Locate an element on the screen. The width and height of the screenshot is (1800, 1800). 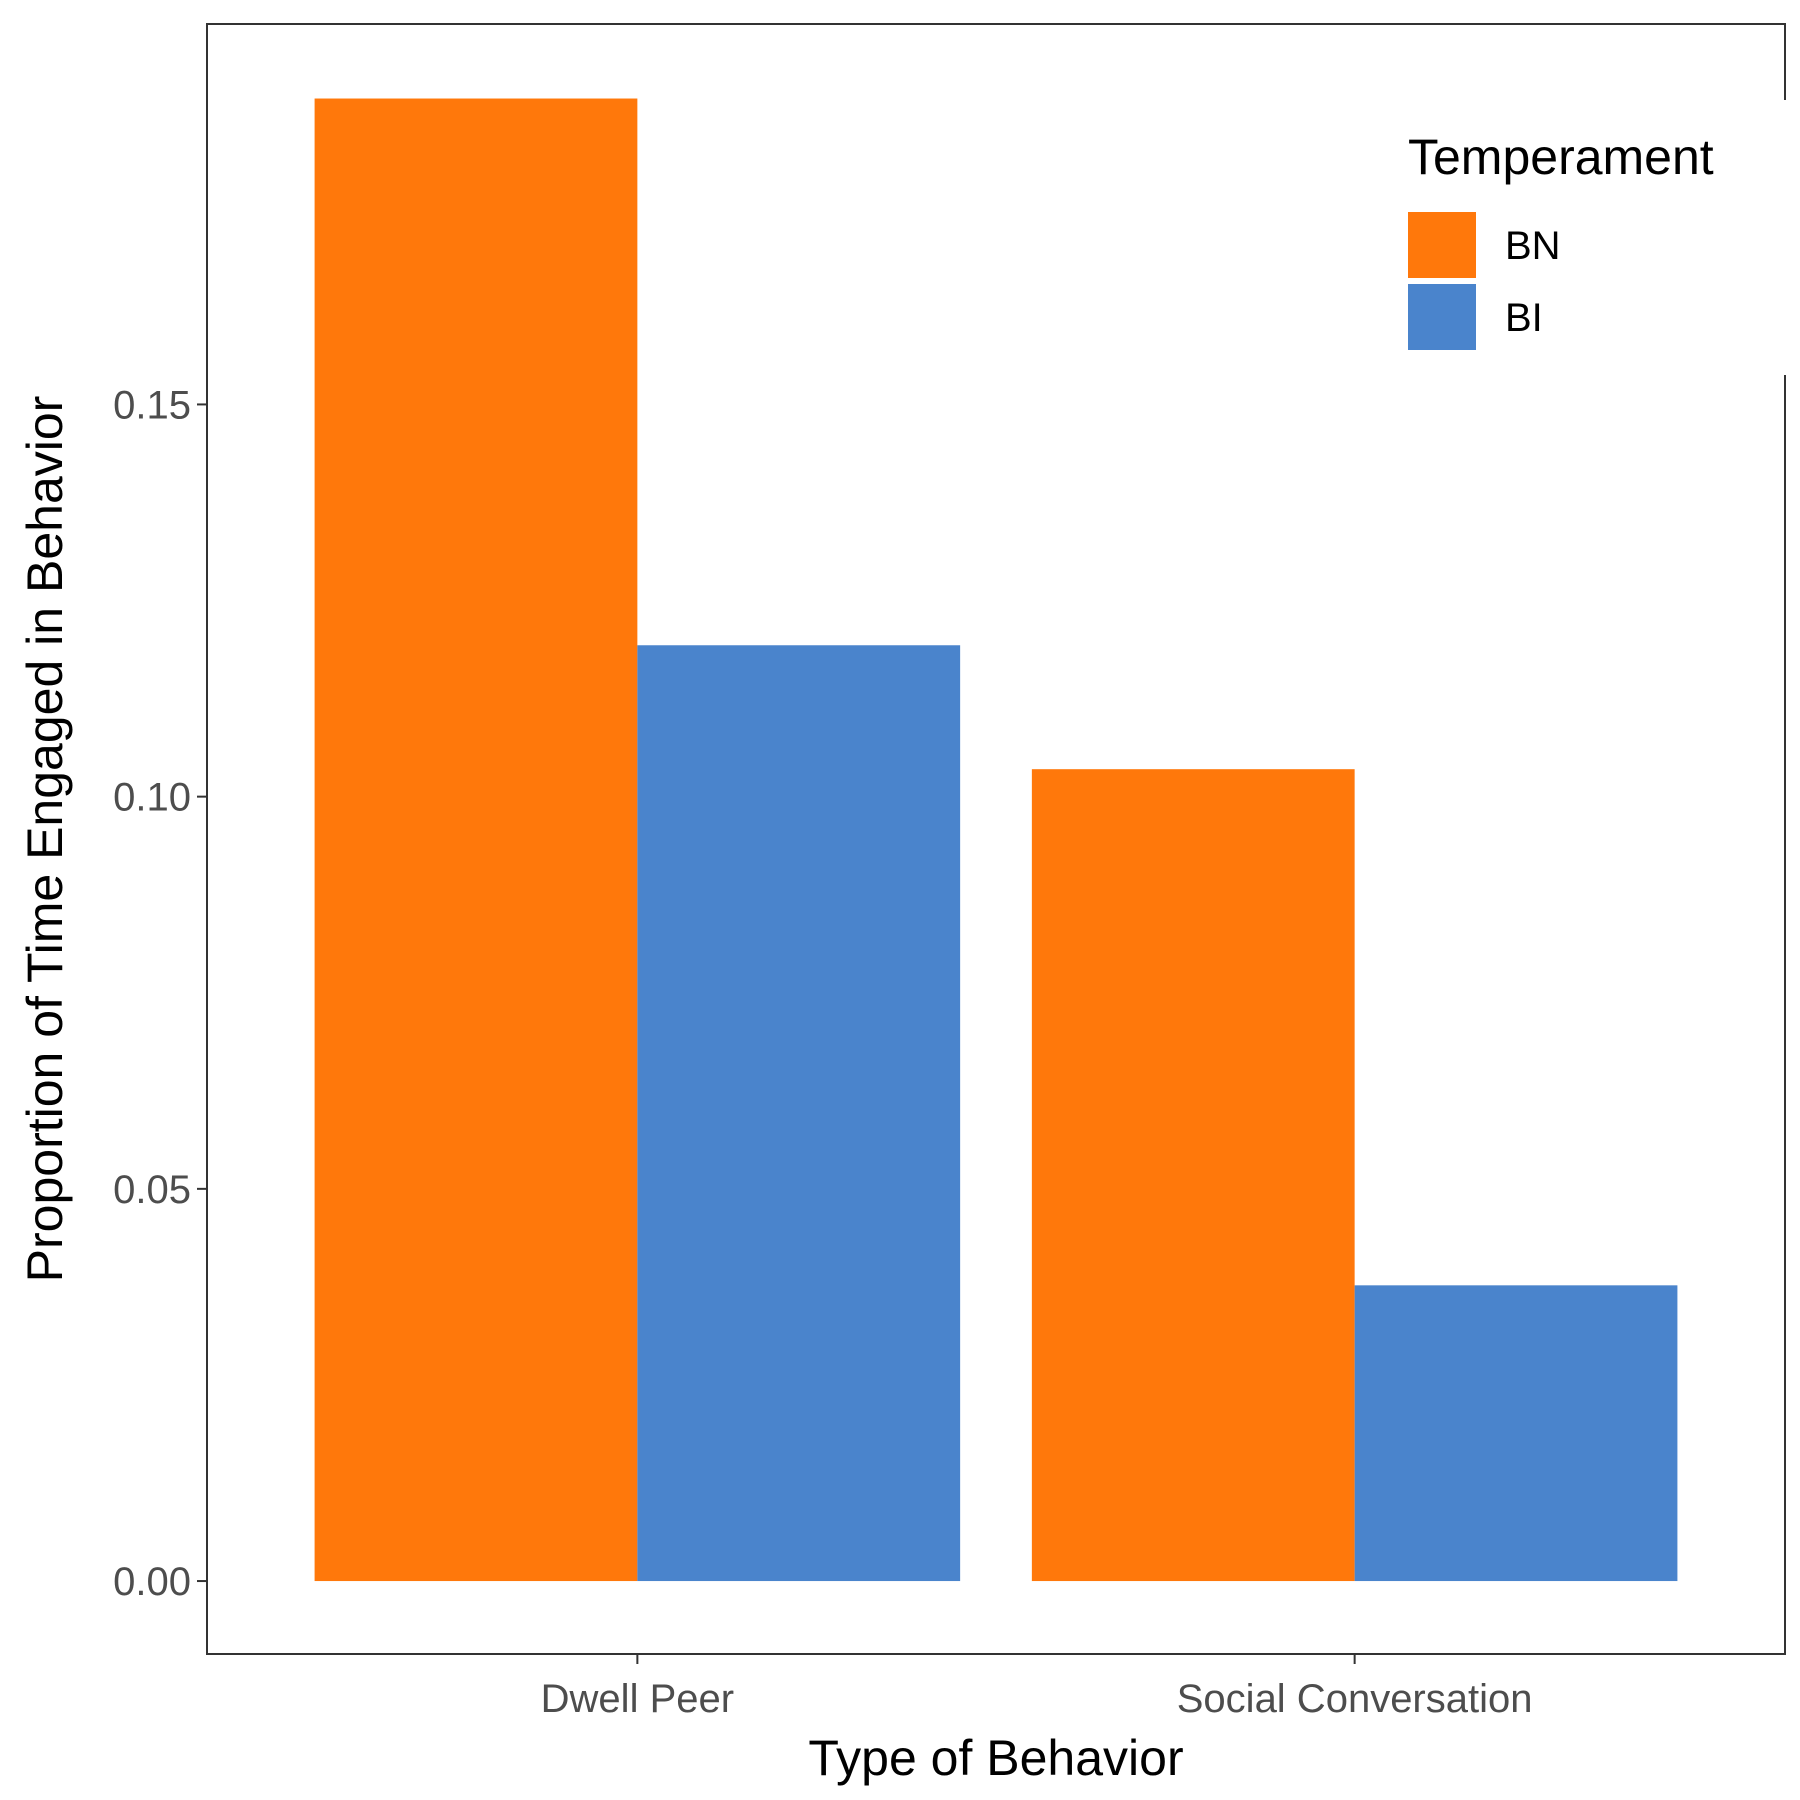
x-axis: Dwell Peer Social Conversation is located at coordinates (1037, 1687).